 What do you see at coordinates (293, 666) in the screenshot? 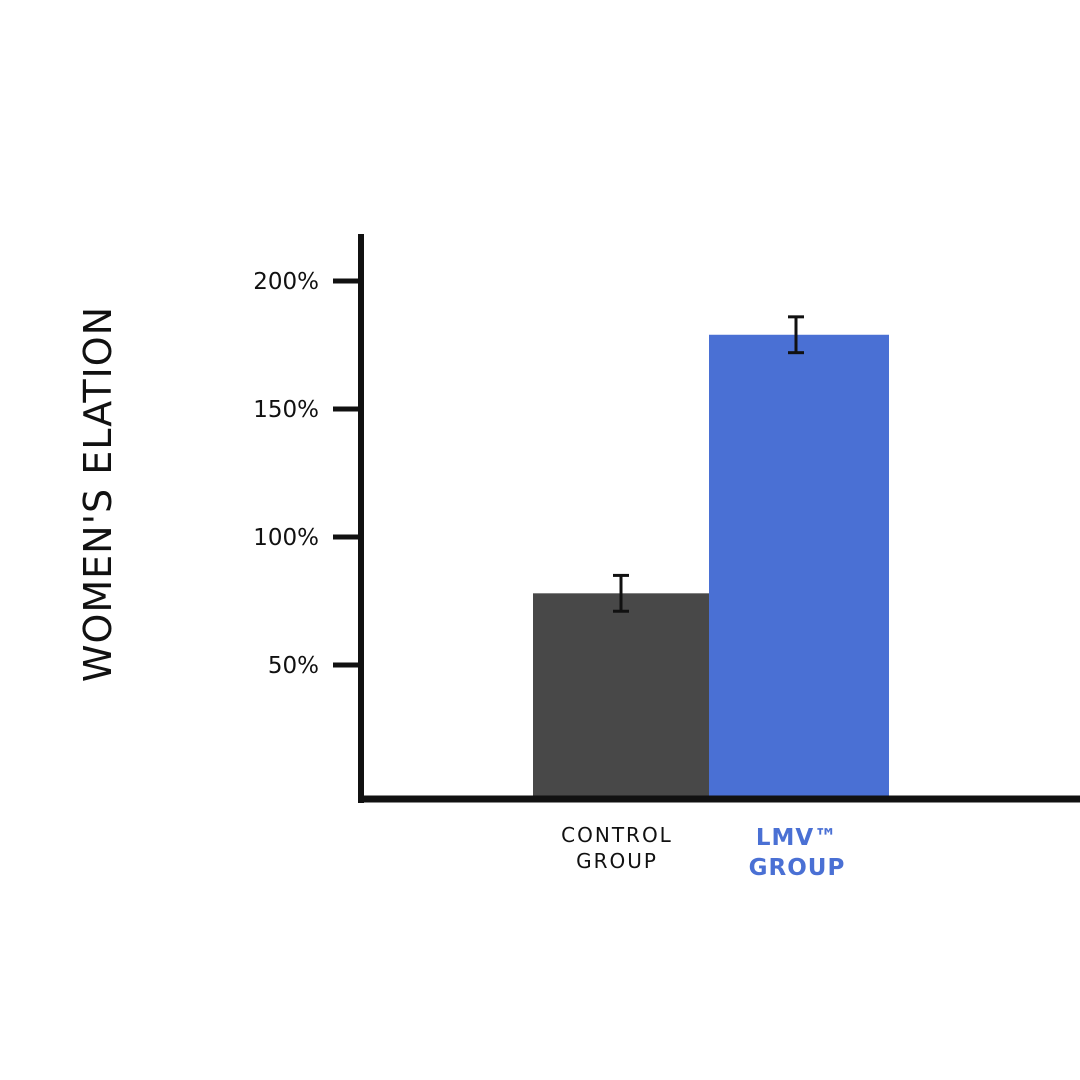
I see `y-tick-label: 50%` at bounding box center [293, 666].